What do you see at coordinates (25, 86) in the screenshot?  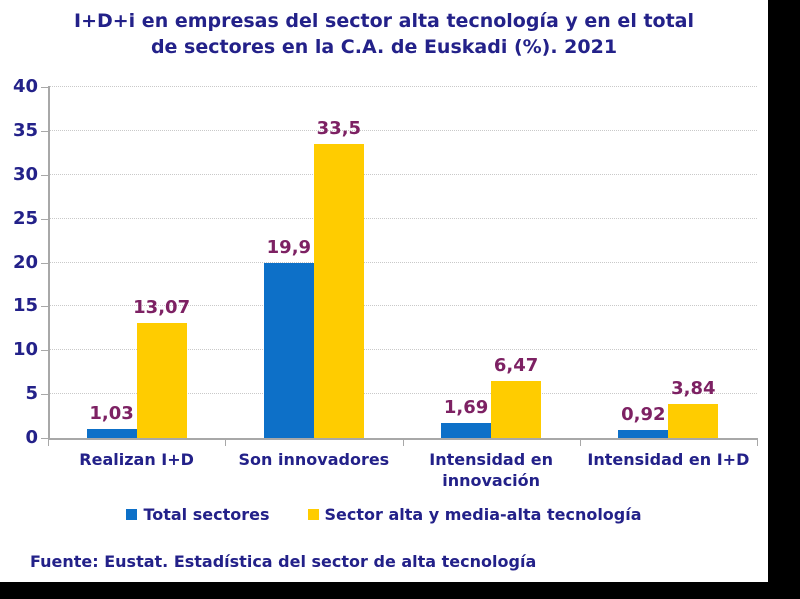 I see `y-axis-label-40: 40` at bounding box center [25, 86].